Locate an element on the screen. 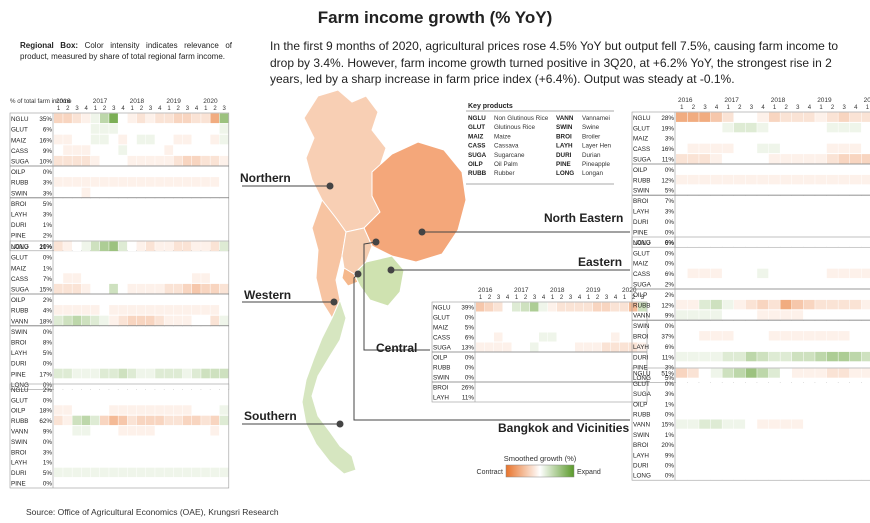 This screenshot has width=870, height=523. row-code: CASS is located at coordinates (19, 279).